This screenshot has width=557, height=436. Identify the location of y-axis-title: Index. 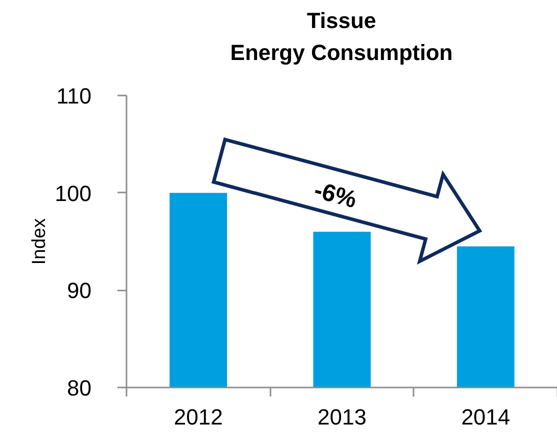
(39, 241).